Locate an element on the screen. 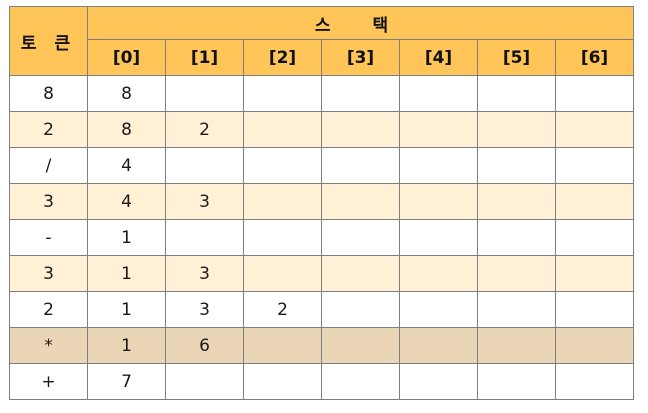 The width and height of the screenshot is (648, 413). stack-index-header: [1] is located at coordinates (204, 57).